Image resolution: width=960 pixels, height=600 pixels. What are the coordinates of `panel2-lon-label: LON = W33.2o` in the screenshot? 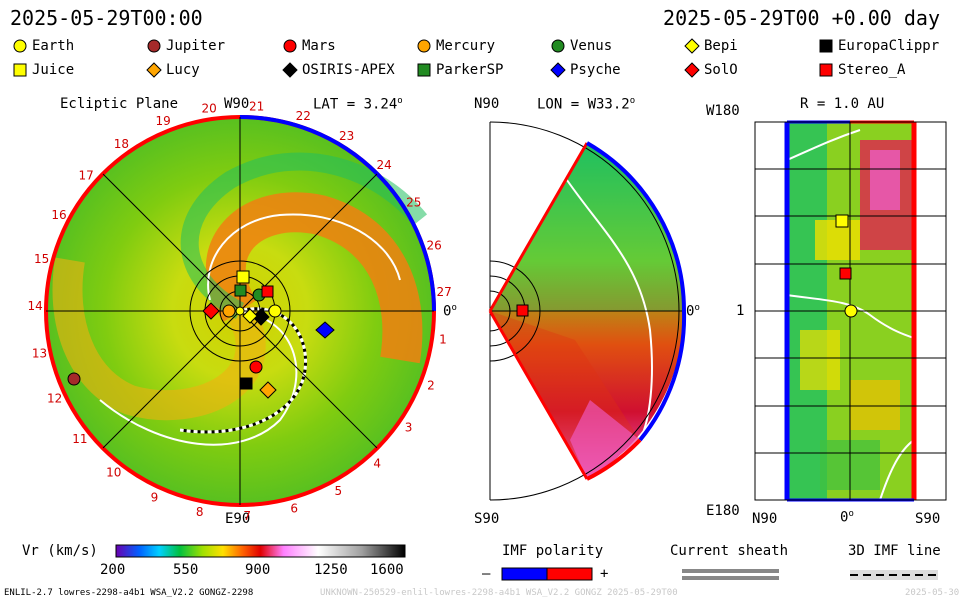 It's located at (586, 104).